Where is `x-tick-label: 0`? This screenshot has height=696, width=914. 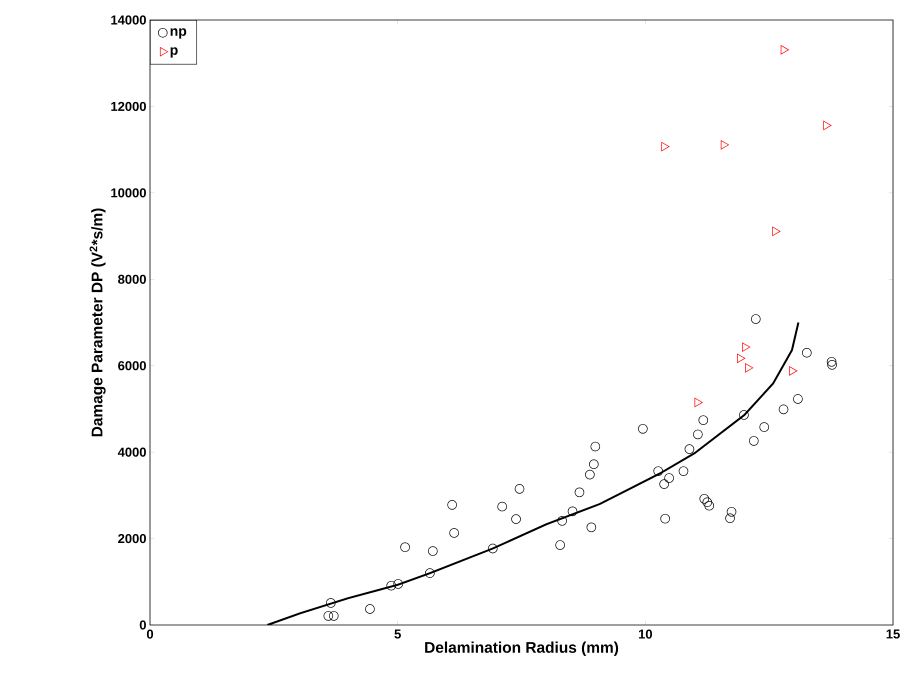 x-tick-label: 0 is located at coordinates (150, 634).